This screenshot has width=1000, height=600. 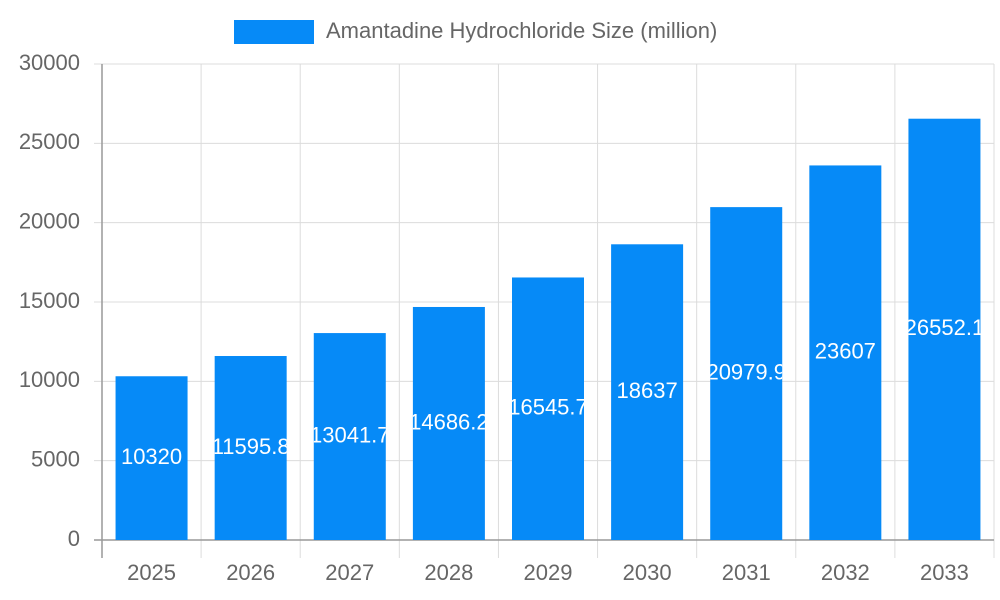 What do you see at coordinates (74, 538) in the screenshot?
I see `y-tick-label: 0` at bounding box center [74, 538].